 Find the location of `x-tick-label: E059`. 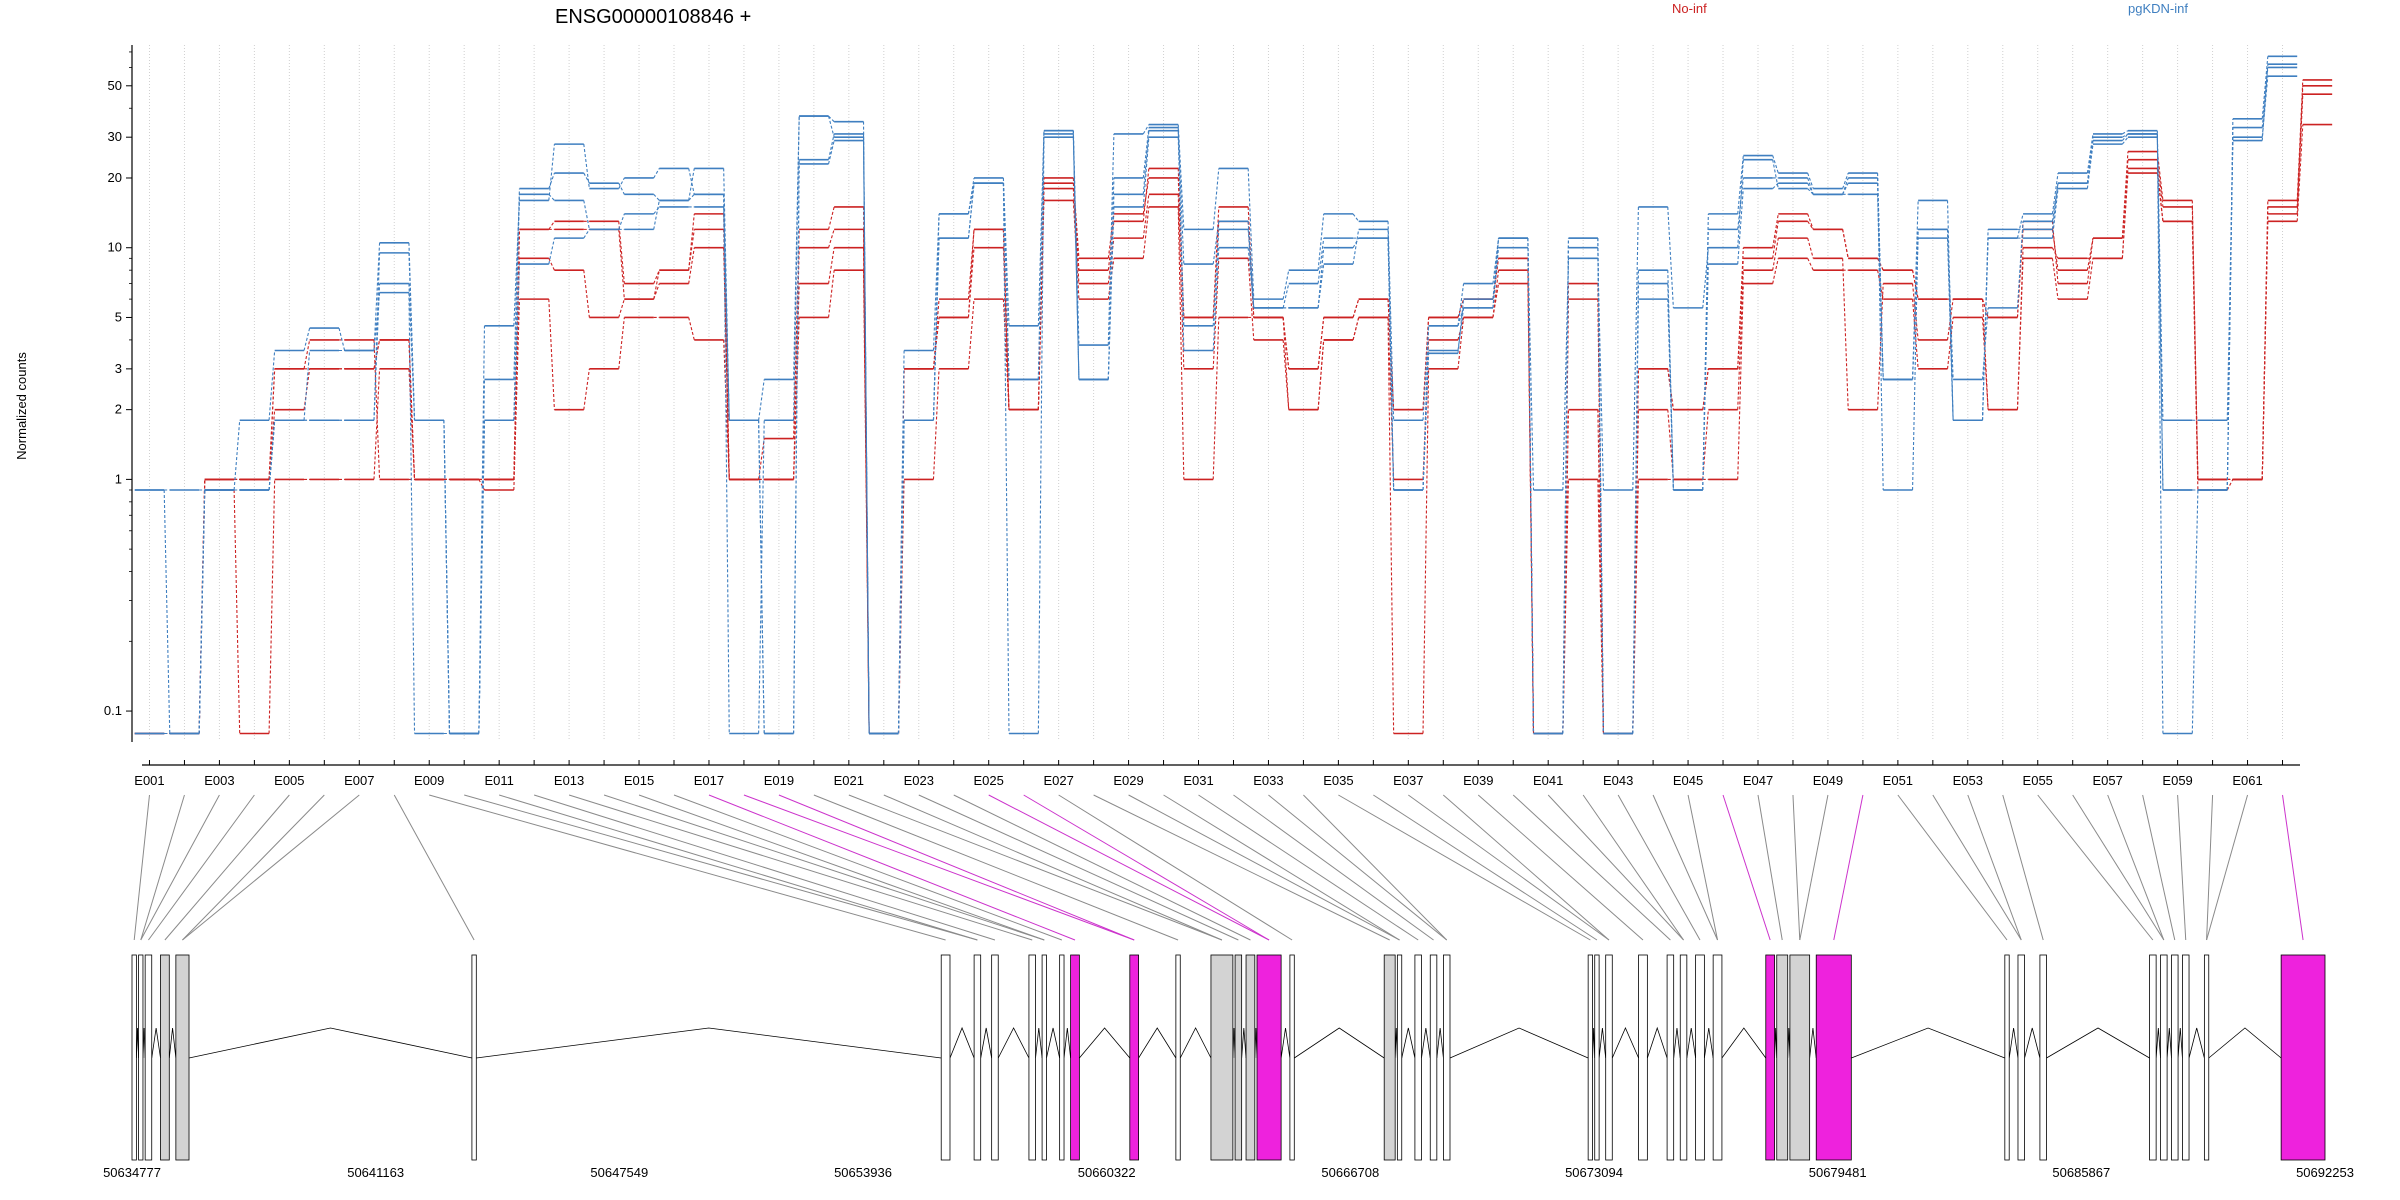

x-tick-label: E059 is located at coordinates (2177, 780).